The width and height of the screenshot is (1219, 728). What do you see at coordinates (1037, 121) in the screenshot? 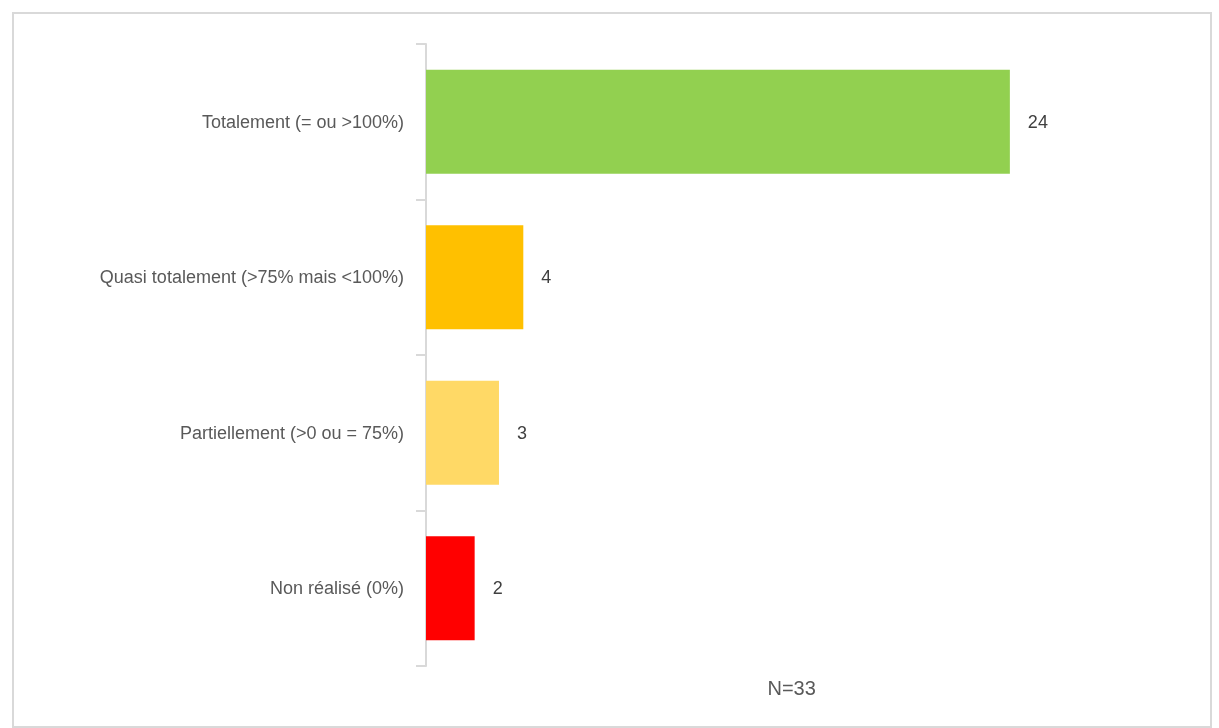
I see `data-label: 24` at bounding box center [1037, 121].